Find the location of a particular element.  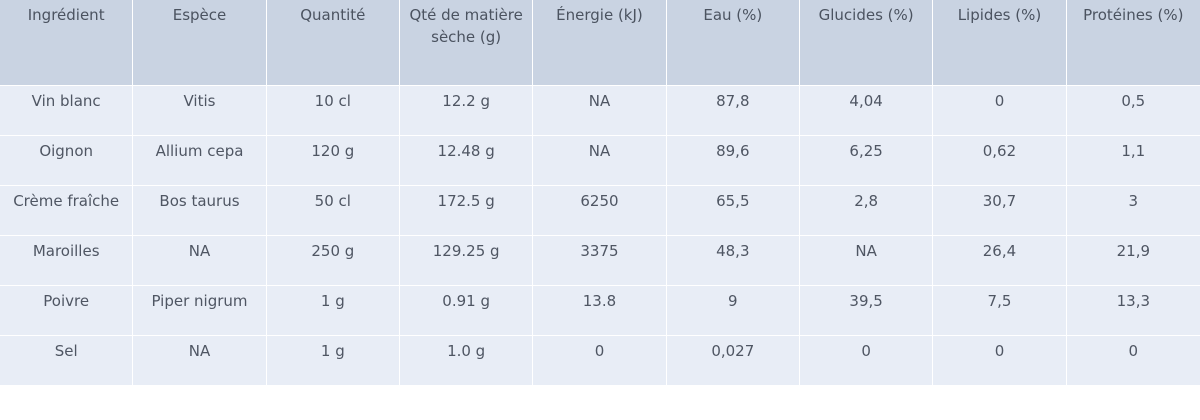

table-cell: 129.25 g is located at coordinates (466, 261).